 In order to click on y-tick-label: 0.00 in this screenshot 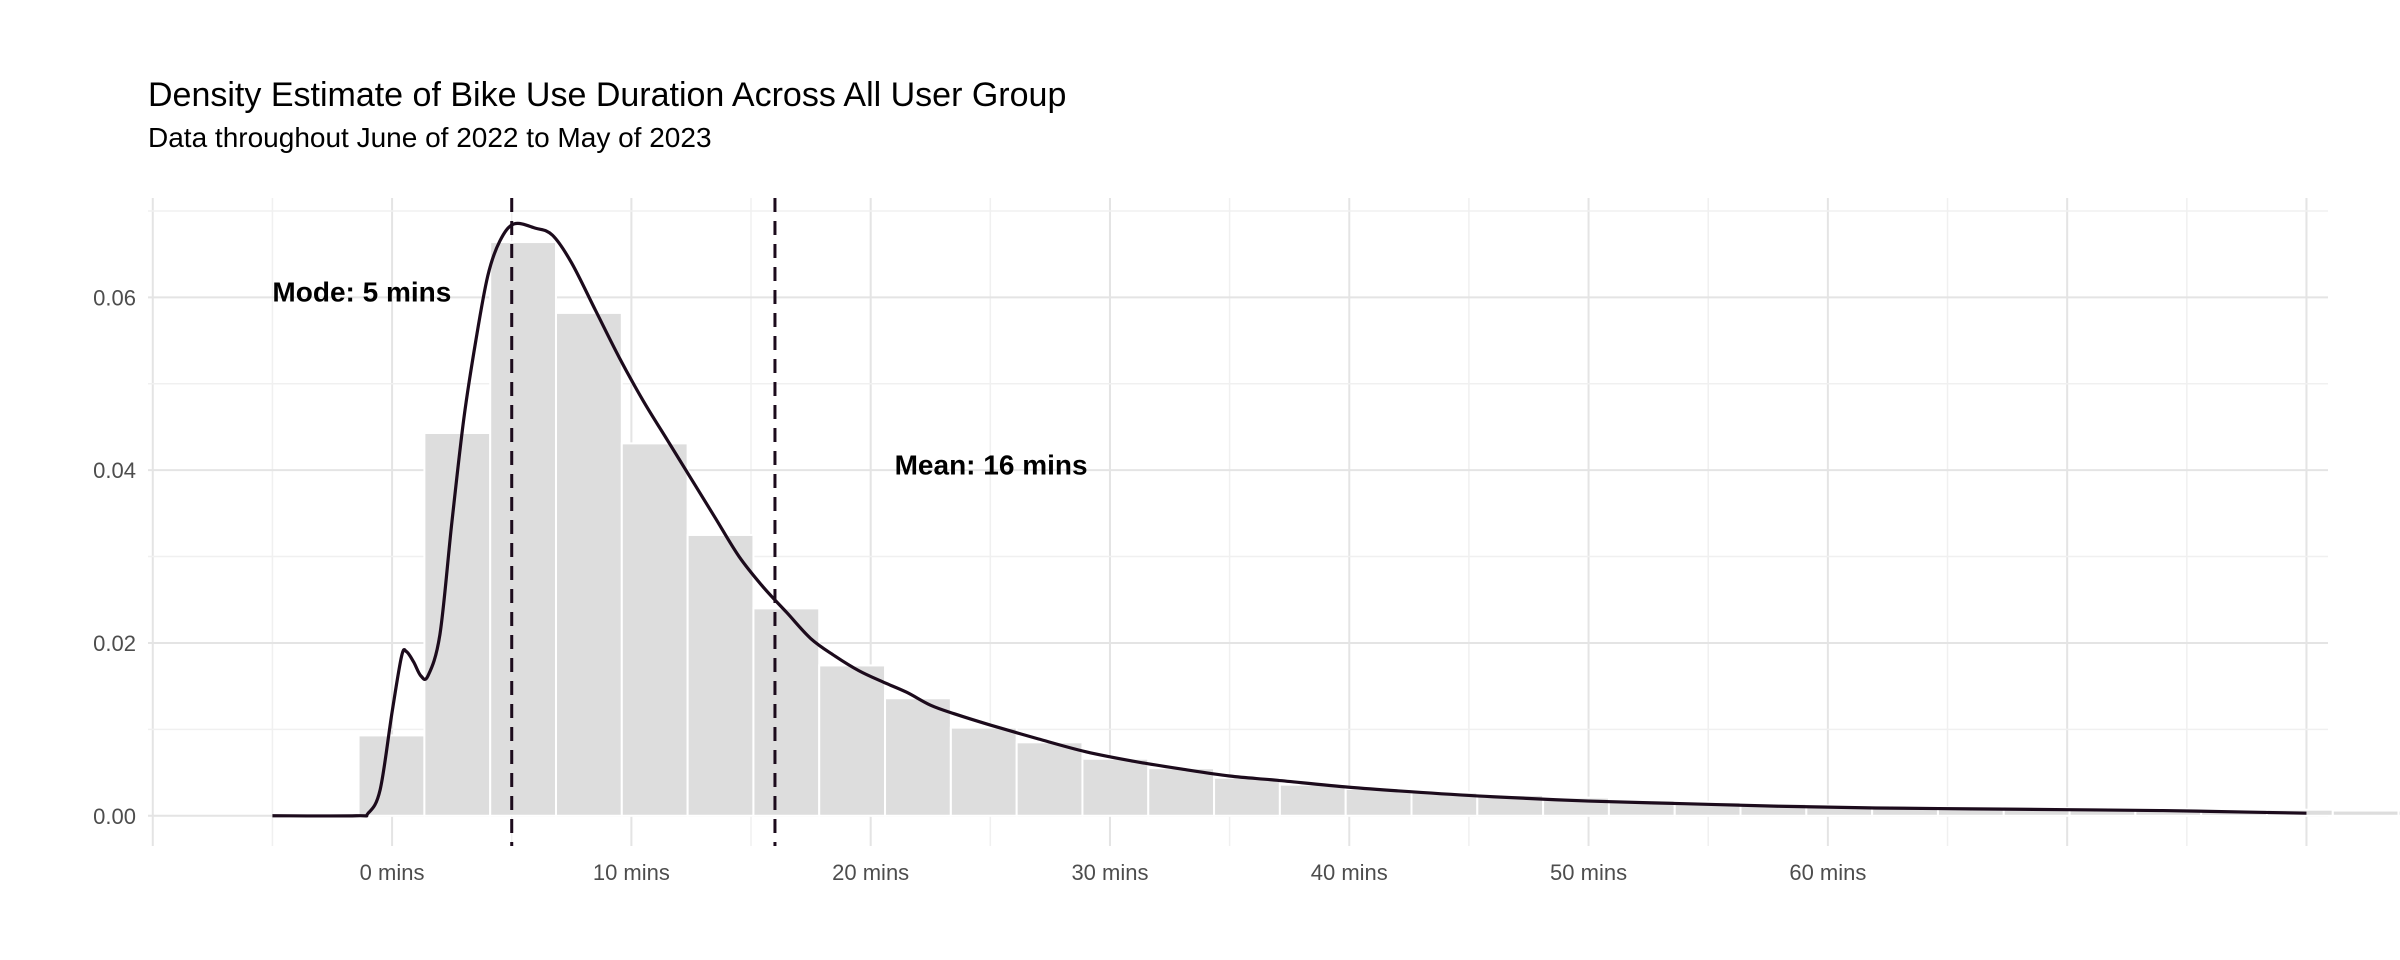, I will do `click(114, 816)`.